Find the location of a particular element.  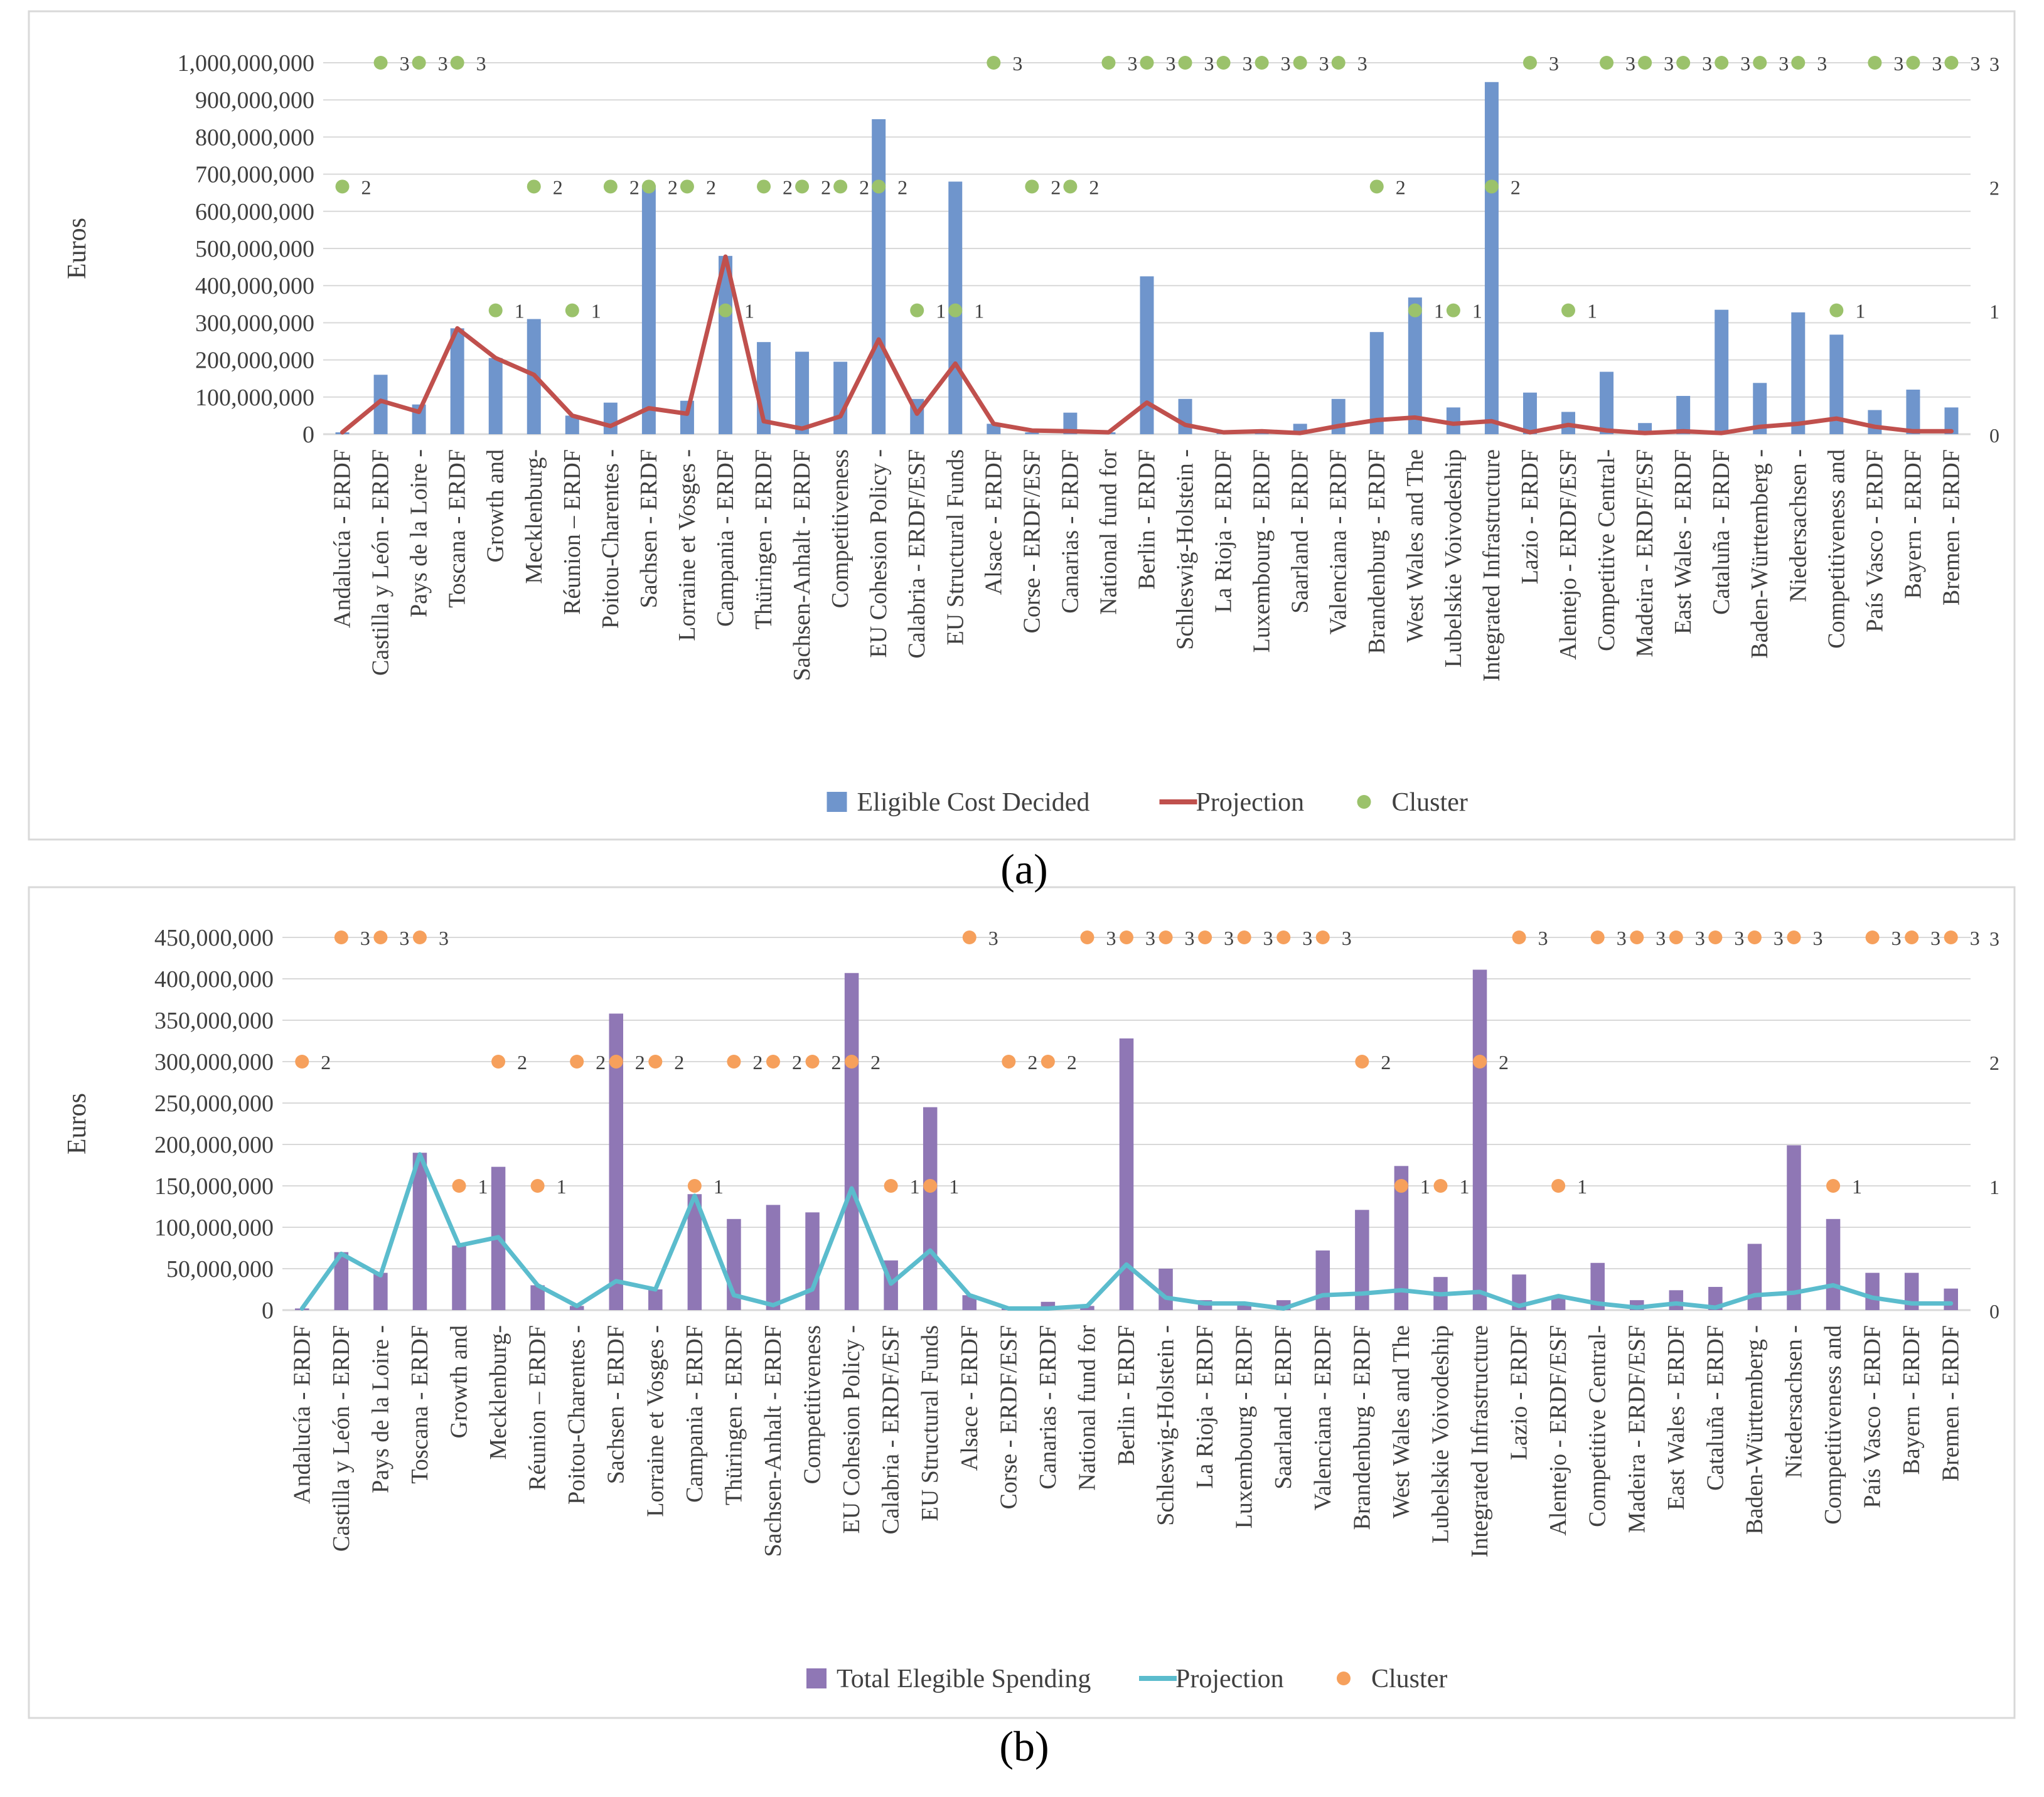

category-label: Thüringen - ERDF is located at coordinates (734, 1415).